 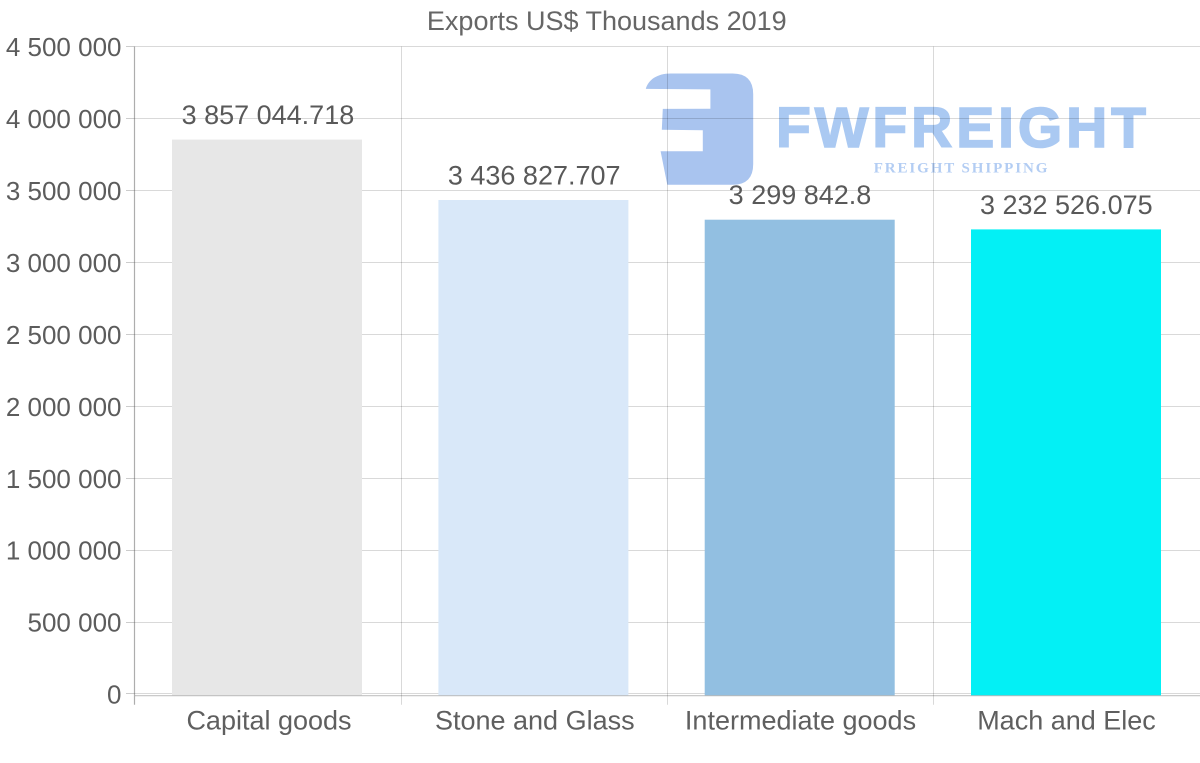 I want to click on svg-text: Intermediate goods, so click(x=800, y=720).